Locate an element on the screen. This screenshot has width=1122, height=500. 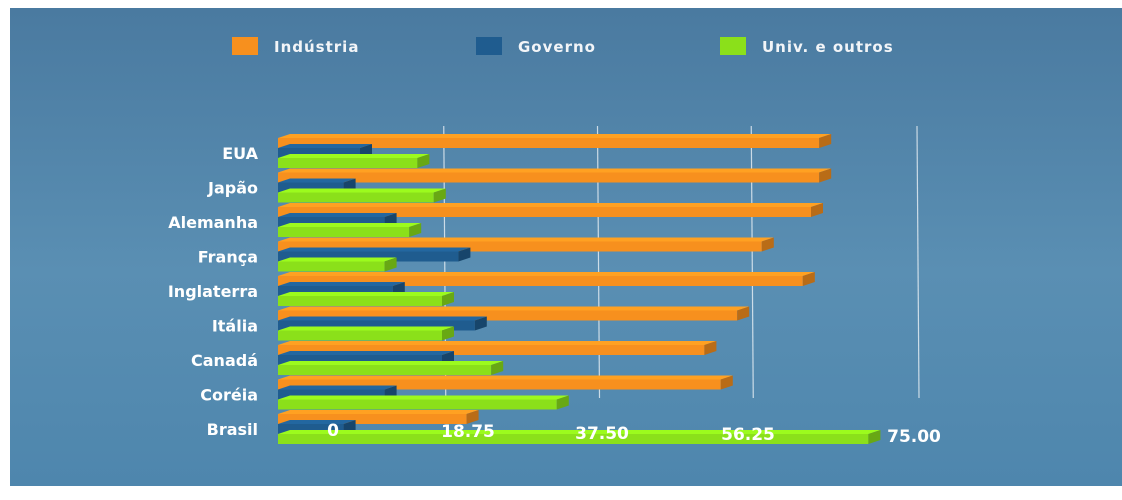
bar-brasil-industria is located at coordinates (378, 417).